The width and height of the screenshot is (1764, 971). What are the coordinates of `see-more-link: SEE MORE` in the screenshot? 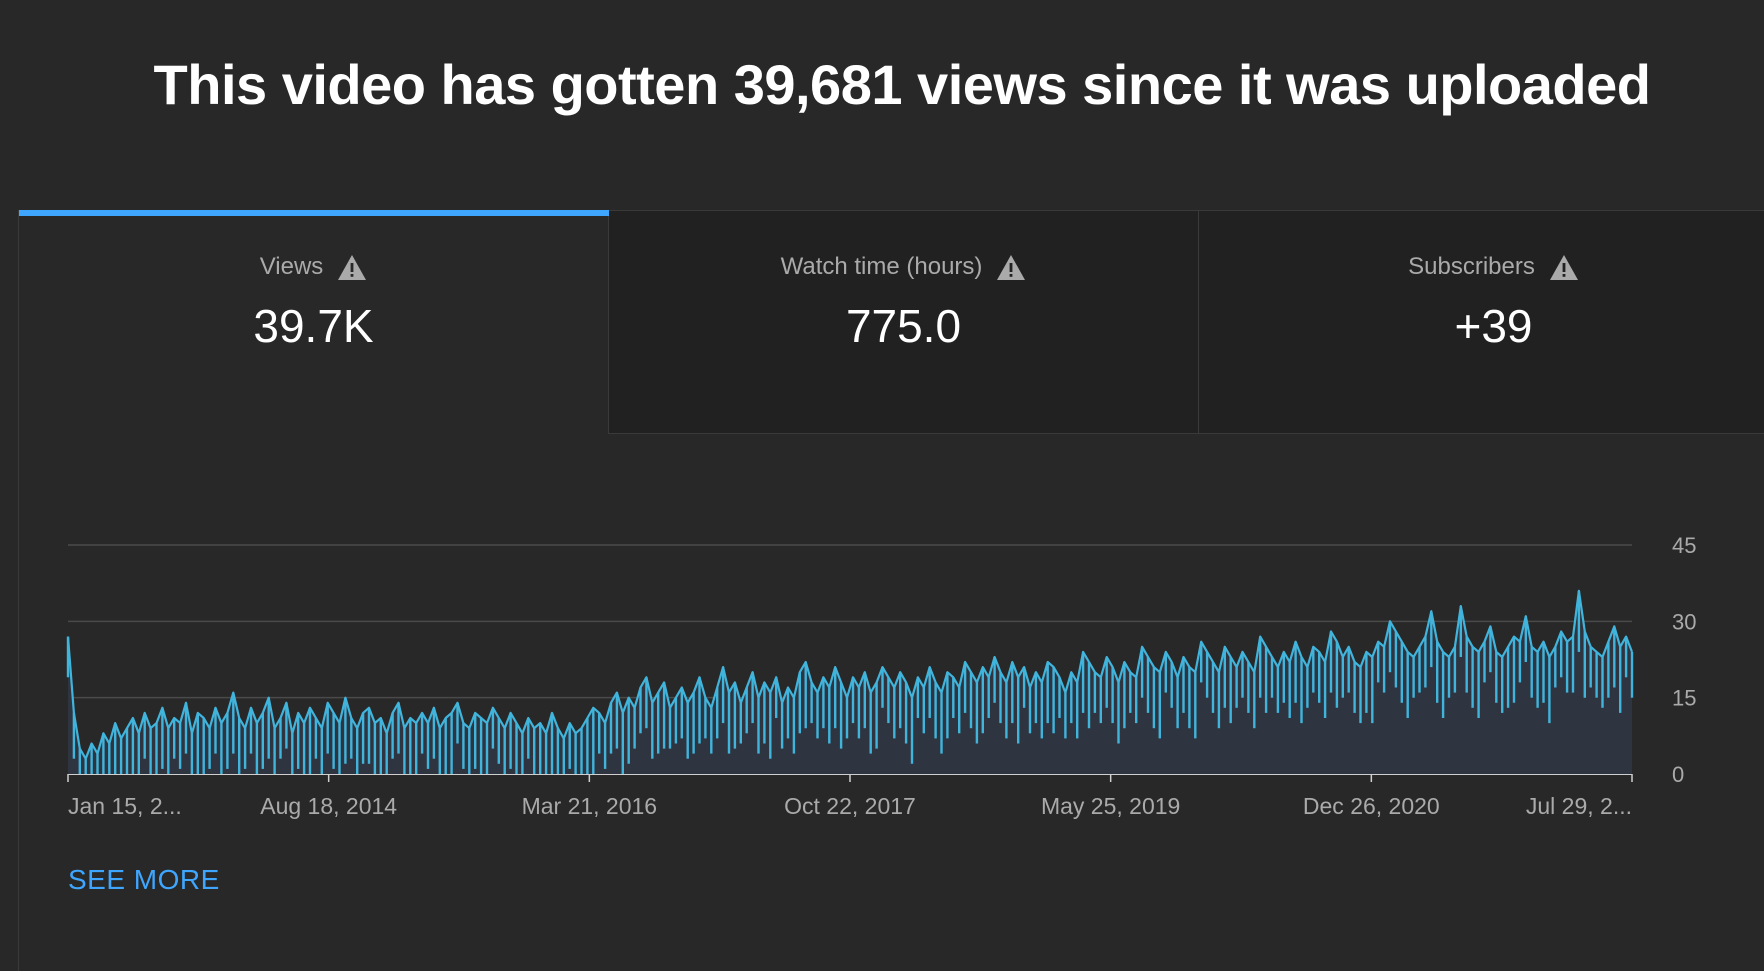 It's located at (144, 879).